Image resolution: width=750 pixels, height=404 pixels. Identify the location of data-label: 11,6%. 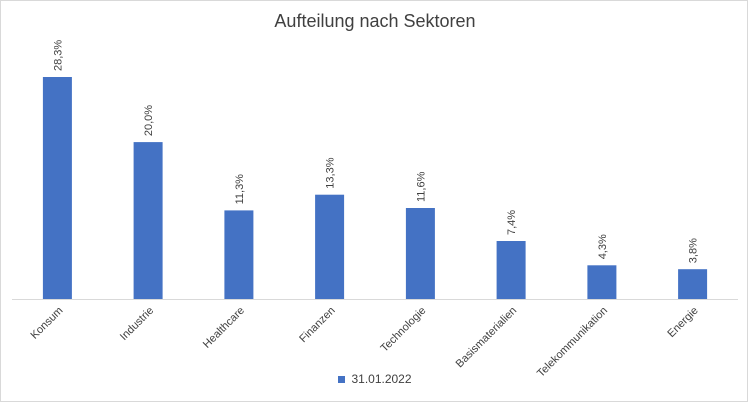
(421, 186).